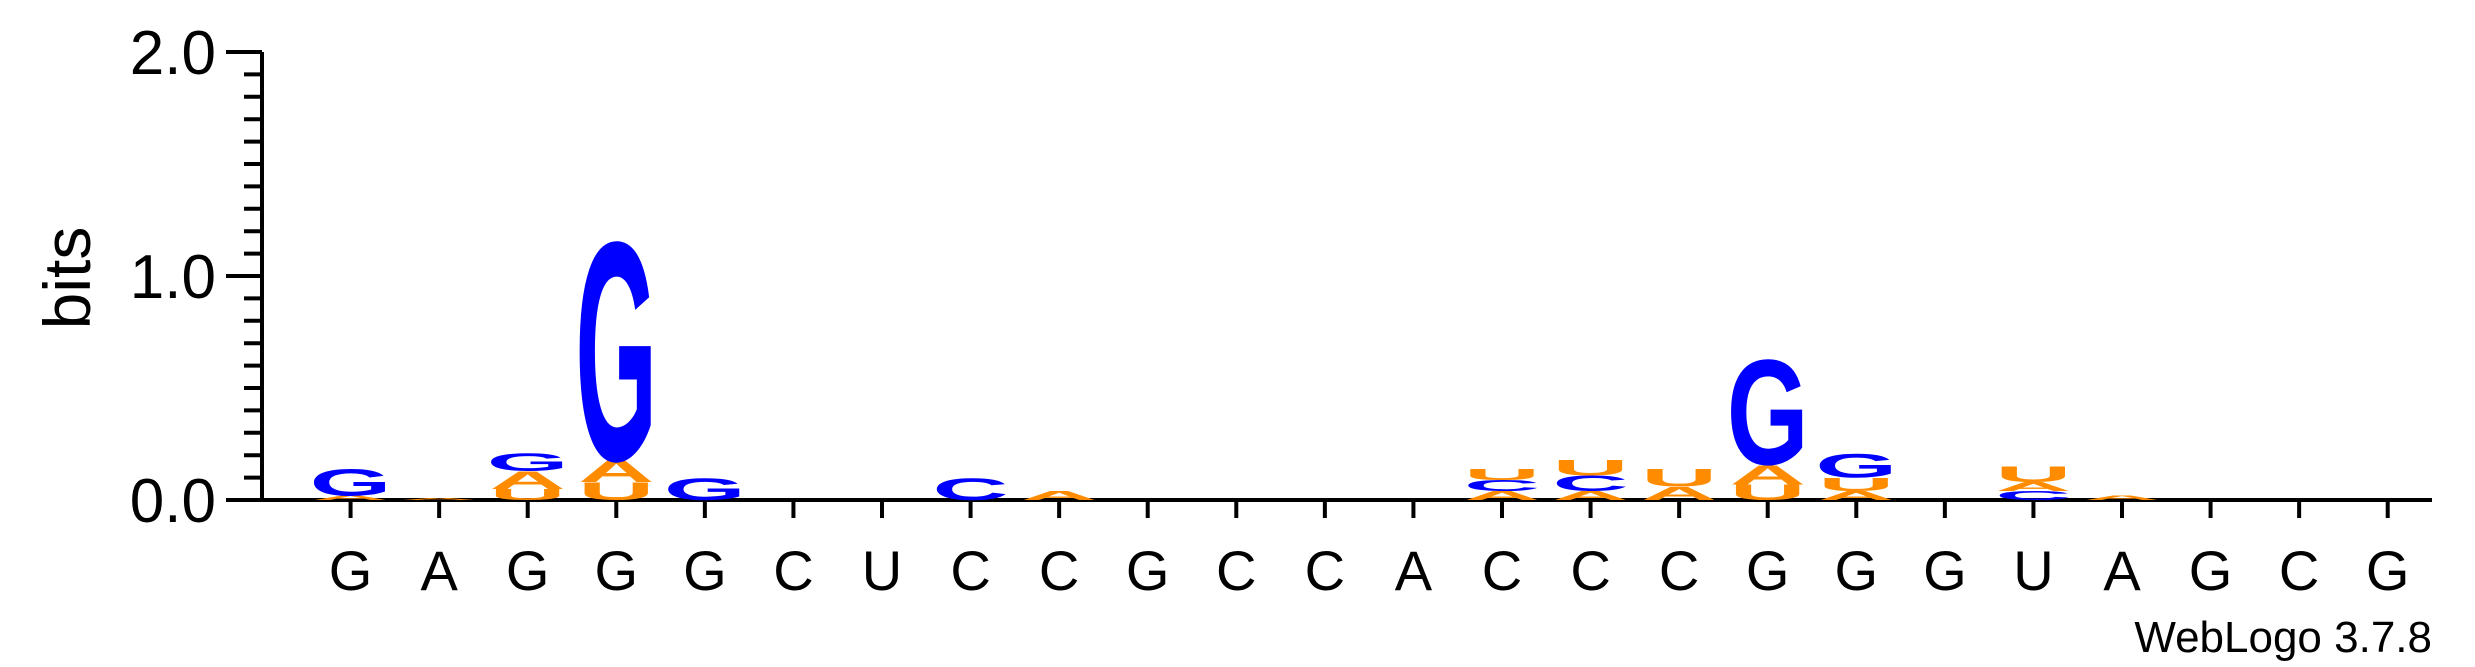 The image size is (2475, 667). Describe the element at coordinates (173, 53) in the screenshot. I see `y-tick-label: 2.0` at that location.